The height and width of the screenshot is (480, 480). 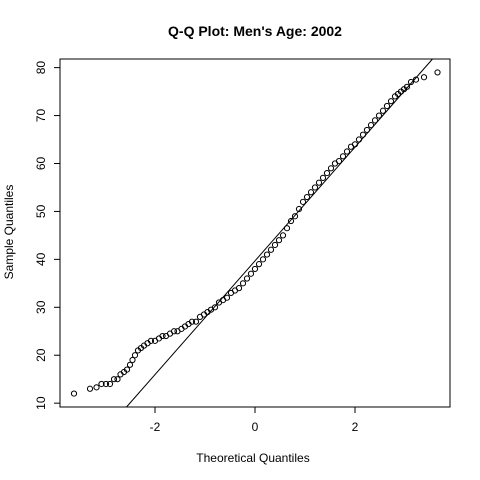 What do you see at coordinates (255, 427) in the screenshot?
I see `x-tick-label: 0` at bounding box center [255, 427].